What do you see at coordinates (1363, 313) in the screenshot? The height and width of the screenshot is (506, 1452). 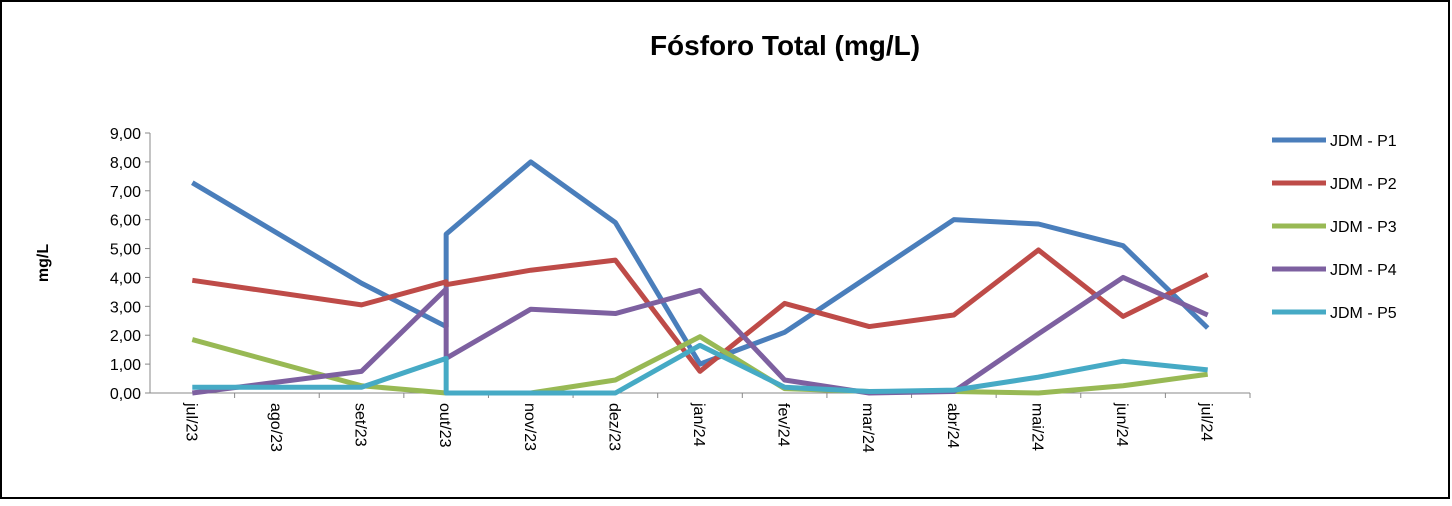 I see `legend-label: JDM - P5` at bounding box center [1363, 313].